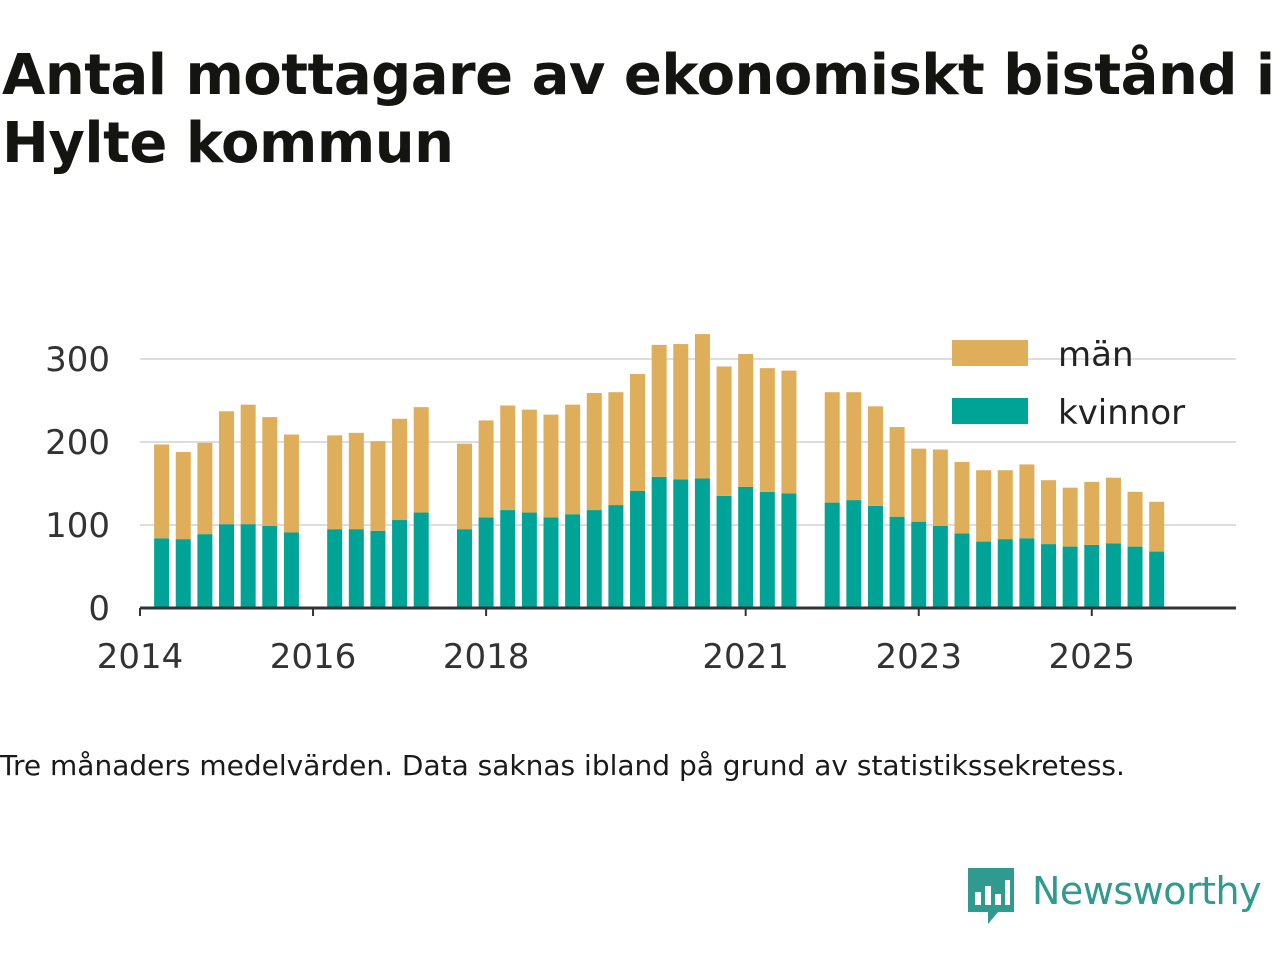  I want to click on x-tick-label: 2016, so click(313, 657).